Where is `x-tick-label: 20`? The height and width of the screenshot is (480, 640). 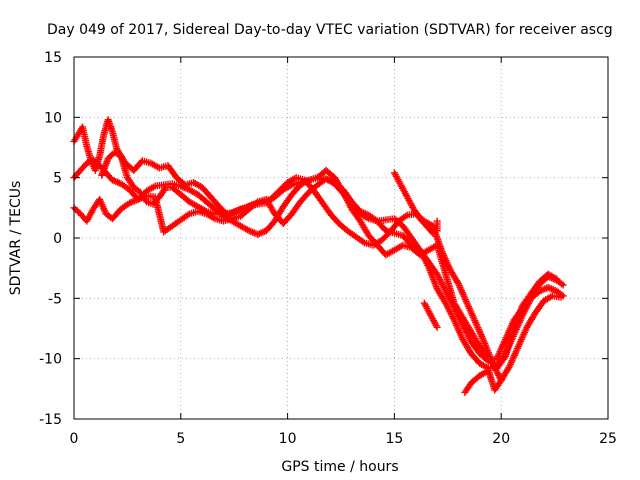 x-tick-label: 20 is located at coordinates (501, 439).